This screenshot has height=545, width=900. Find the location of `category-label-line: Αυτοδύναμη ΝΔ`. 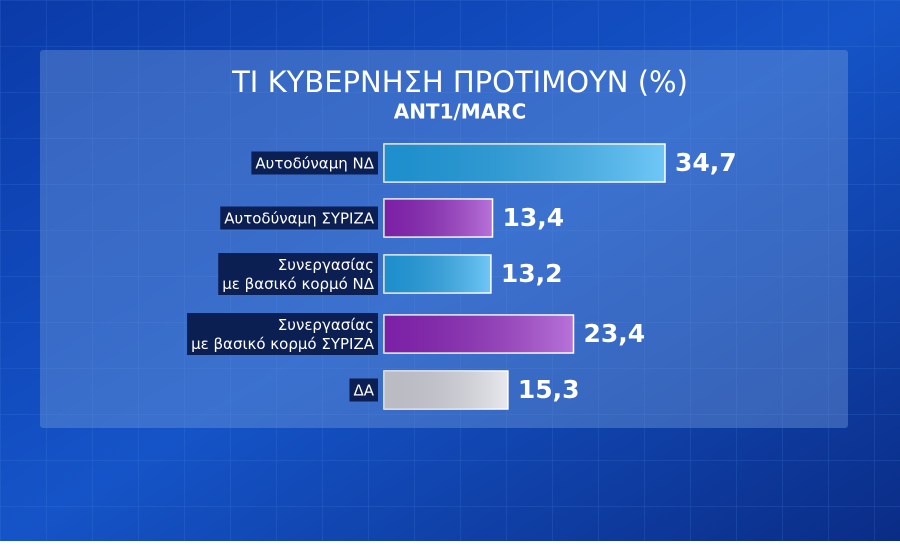

category-label-line: Αυτοδύναμη ΝΔ is located at coordinates (314, 164).